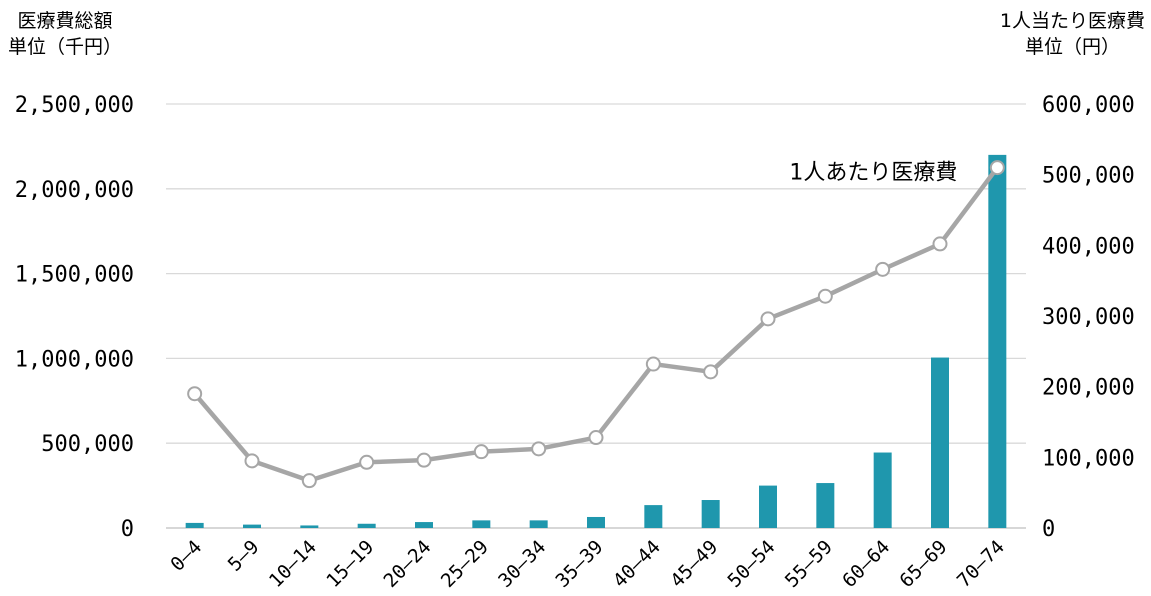 The width and height of the screenshot is (1151, 596). I want to click on y-right-tick-label: 200,000, so click(1088, 388).